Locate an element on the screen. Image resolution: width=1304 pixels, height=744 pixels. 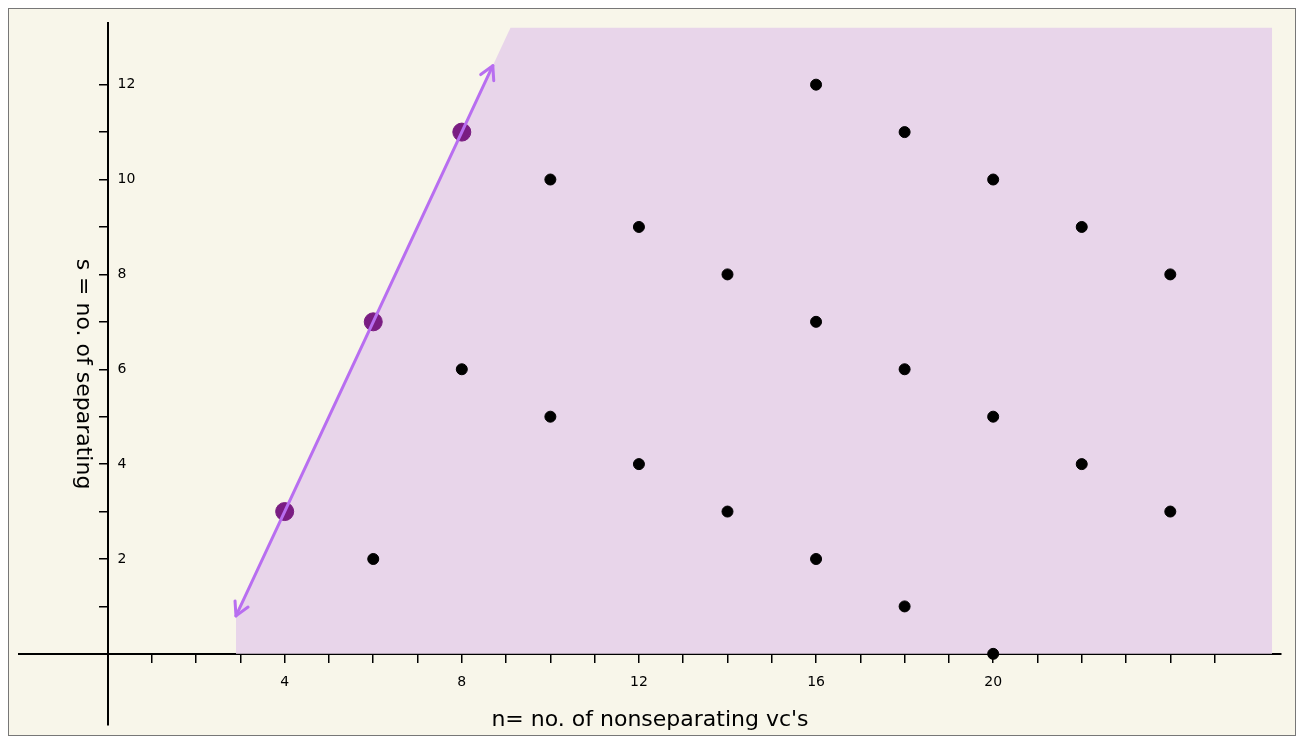
x-tick-label: 16 is located at coordinates (816, 680).